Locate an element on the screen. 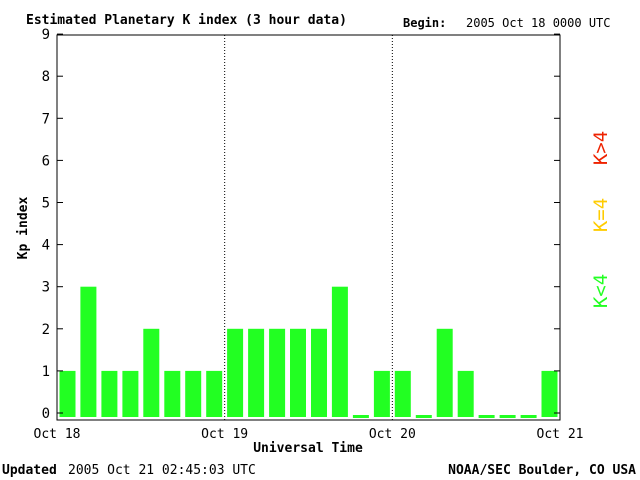 The image size is (640, 480). legend-k-equals-4: K=4 is located at coordinates (601, 215).